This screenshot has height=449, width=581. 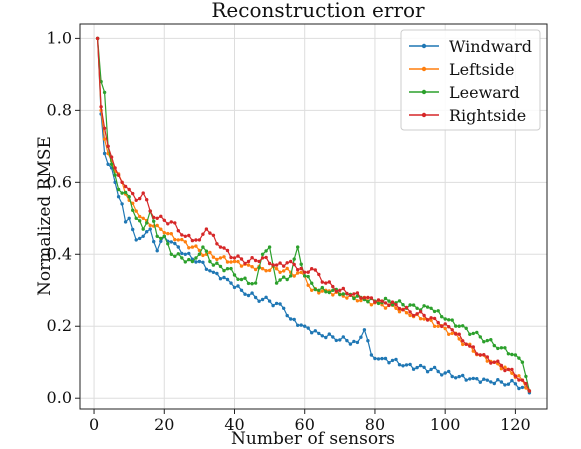 What do you see at coordinates (59, 181) in the screenshot?
I see `y-tick-label: 0.6` at bounding box center [59, 181].